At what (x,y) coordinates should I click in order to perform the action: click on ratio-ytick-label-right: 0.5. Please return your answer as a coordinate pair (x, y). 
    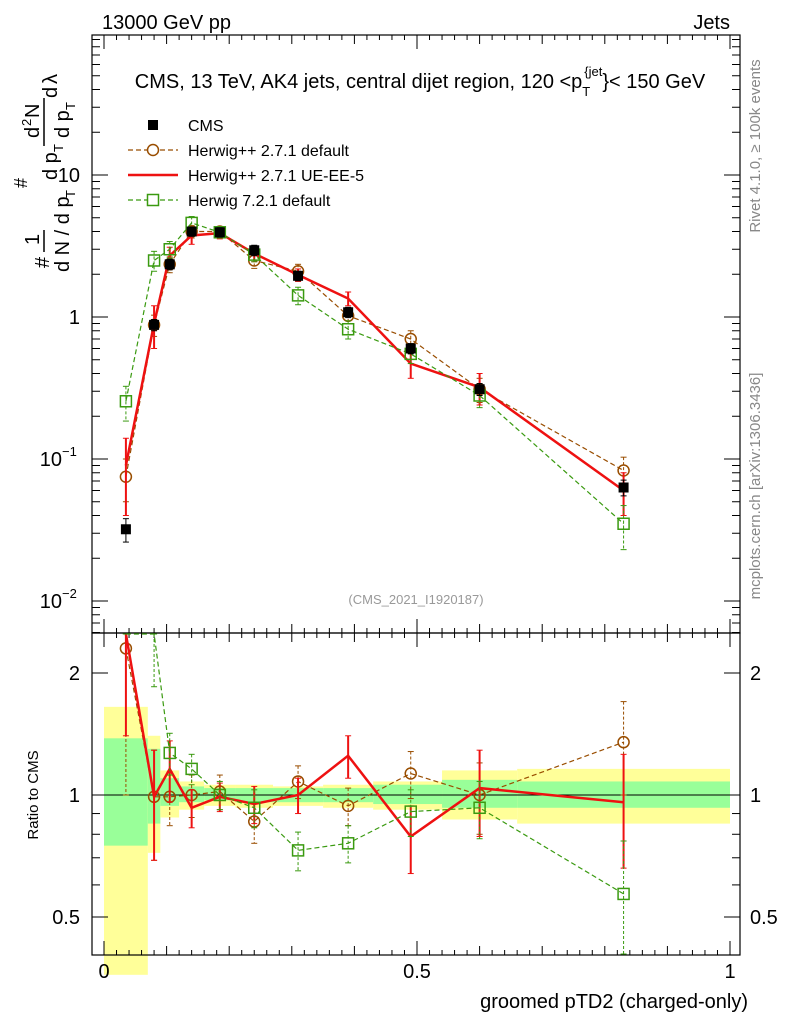
    Looking at the image, I should click on (764, 918).